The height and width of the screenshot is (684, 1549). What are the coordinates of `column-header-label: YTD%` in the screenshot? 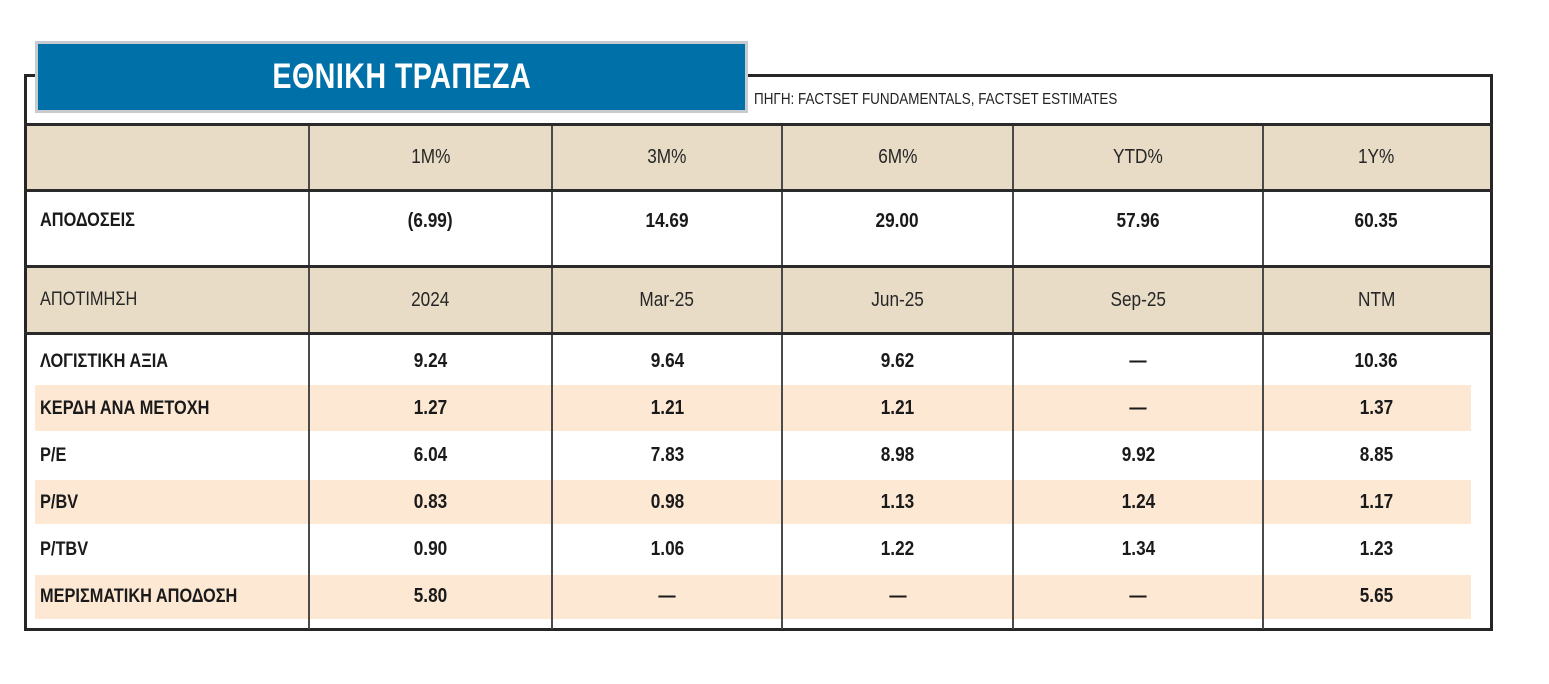 It's located at (1138, 157).